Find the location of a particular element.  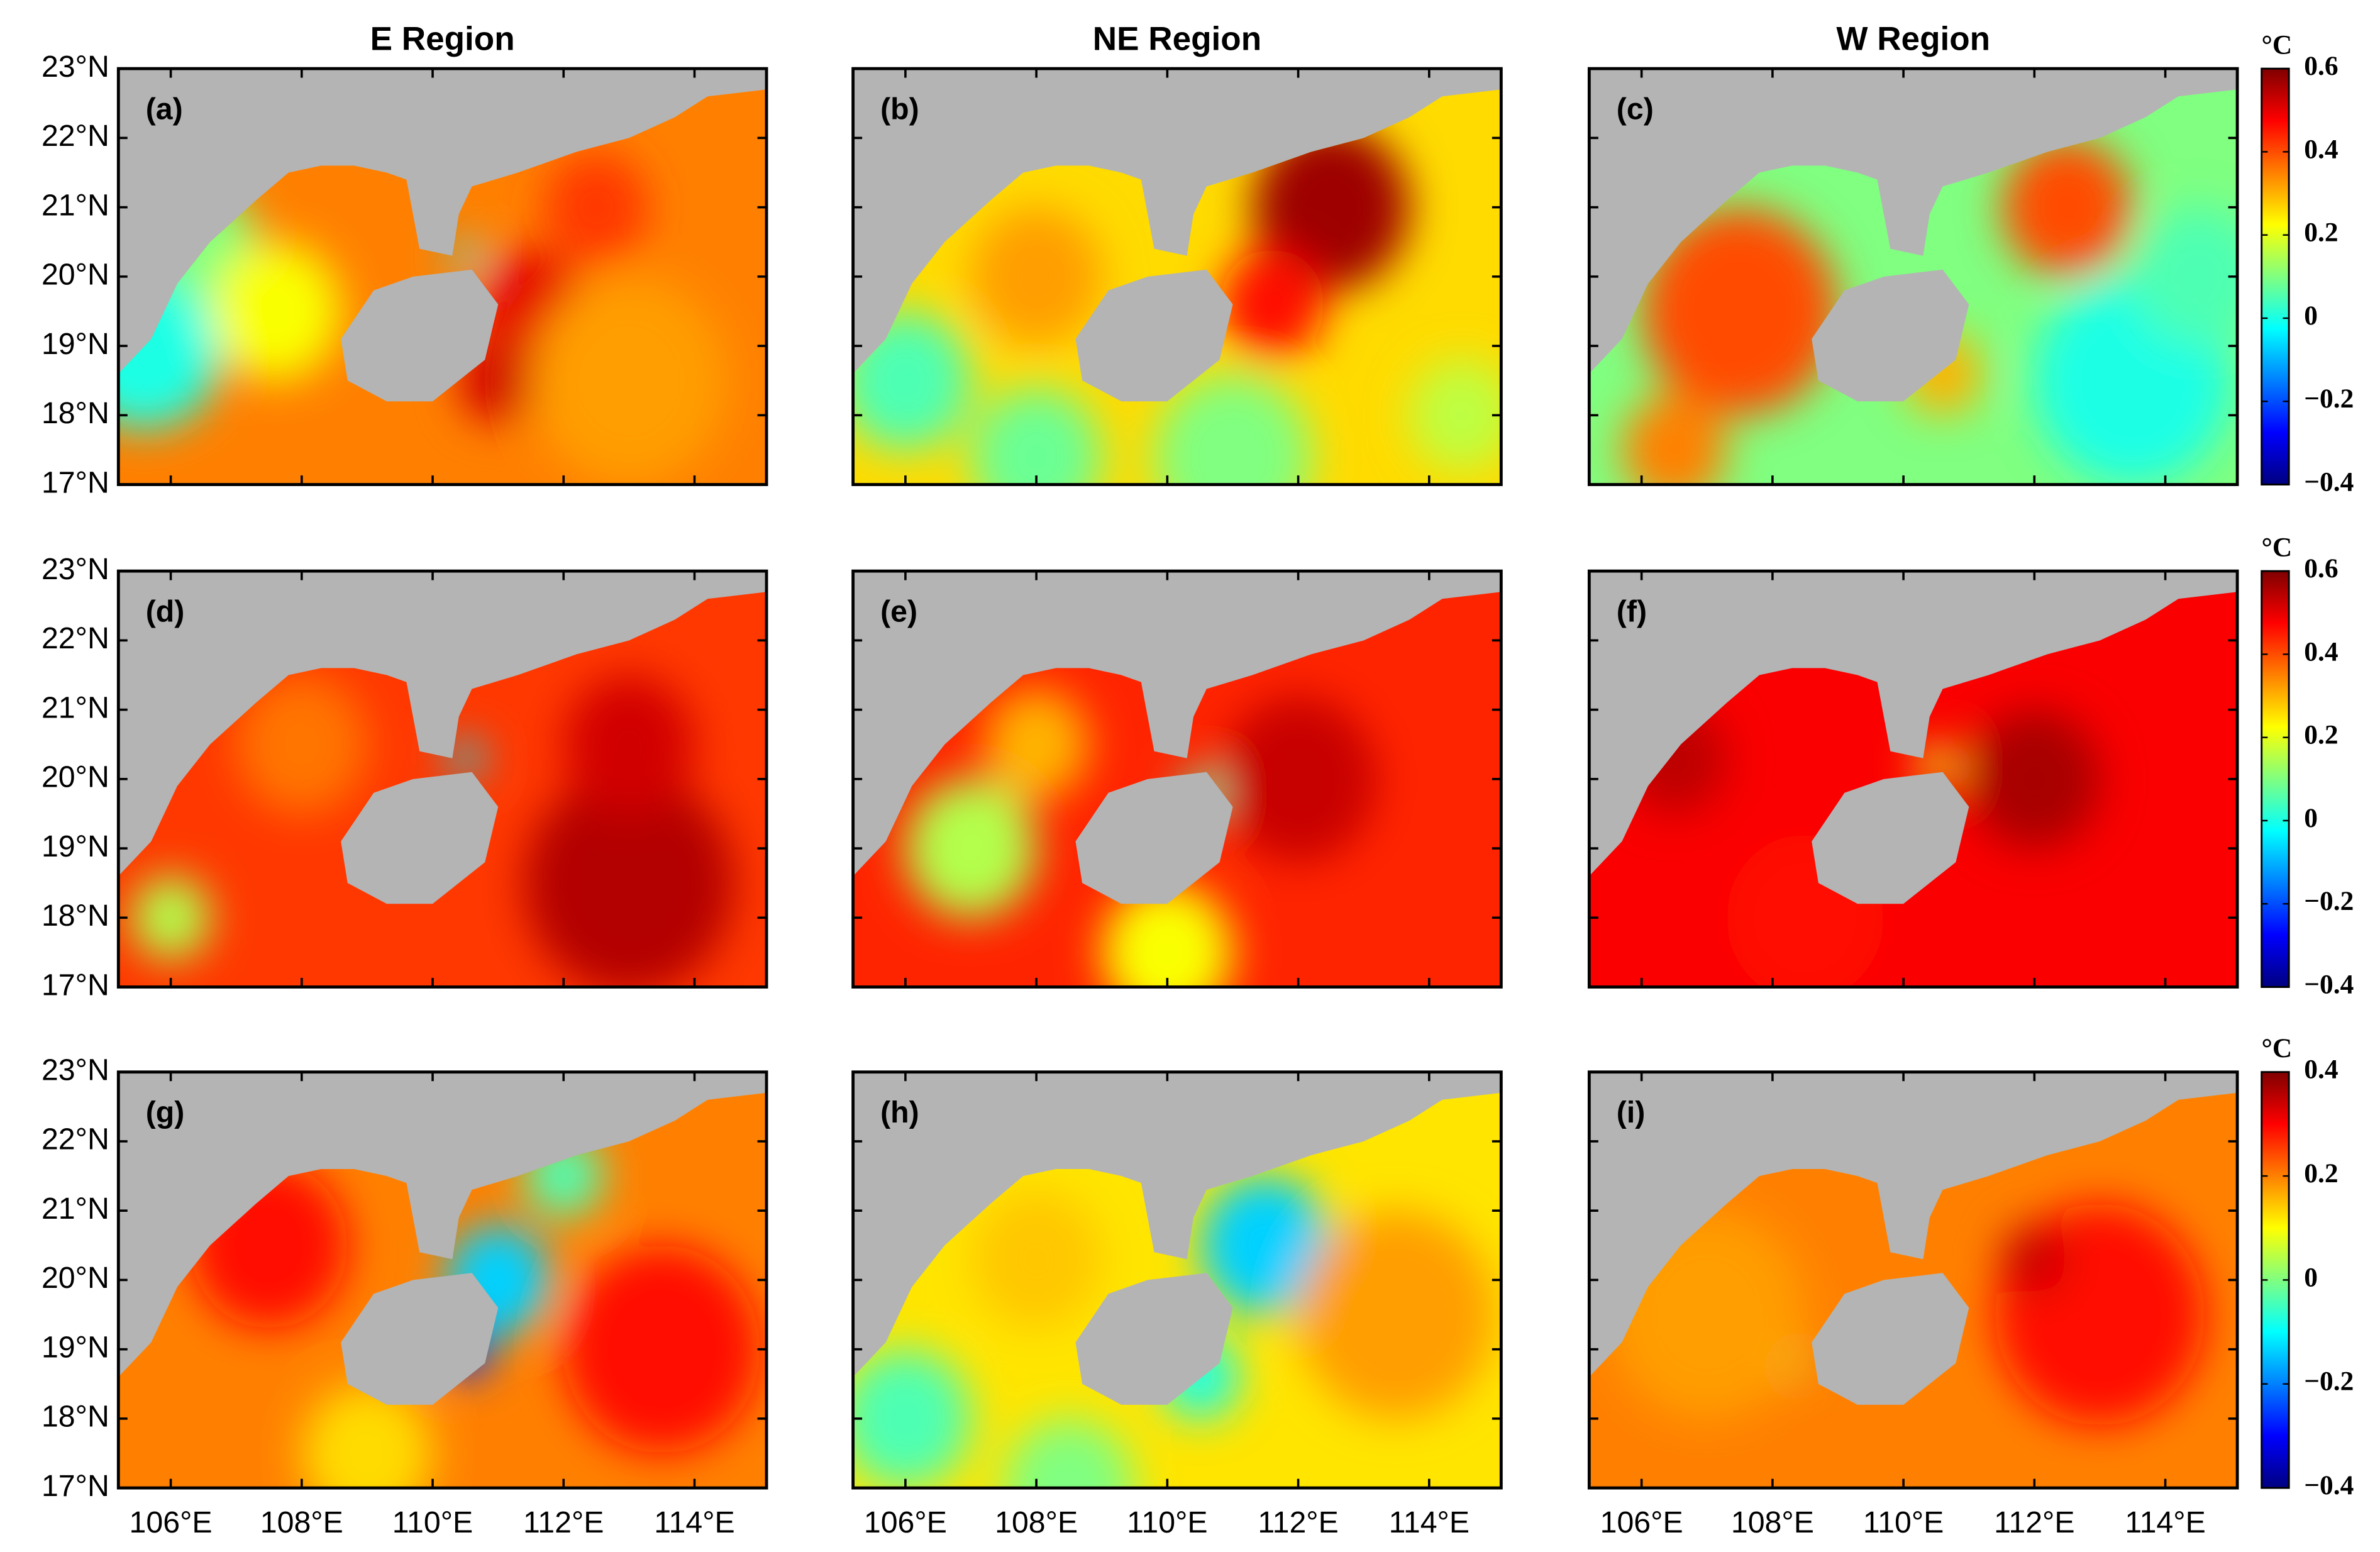

column-title: NE Region is located at coordinates (1177, 39).